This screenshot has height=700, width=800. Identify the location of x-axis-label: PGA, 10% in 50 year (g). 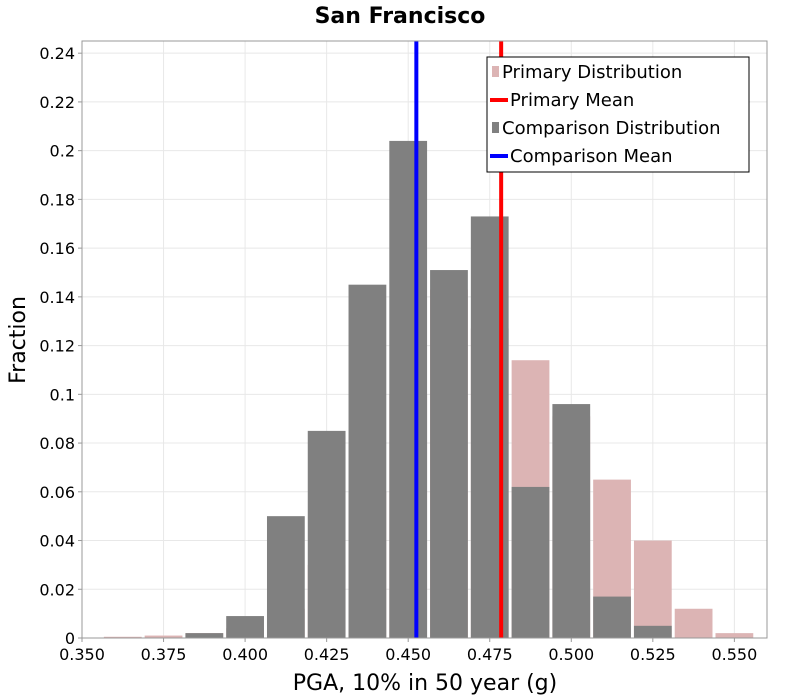
(425, 683).